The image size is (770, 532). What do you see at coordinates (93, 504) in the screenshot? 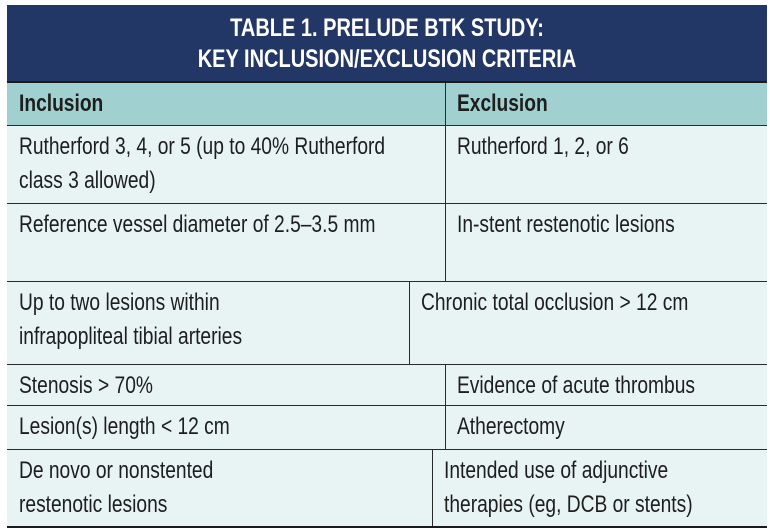
I see `inclusion-text: restenotic lesions` at bounding box center [93, 504].